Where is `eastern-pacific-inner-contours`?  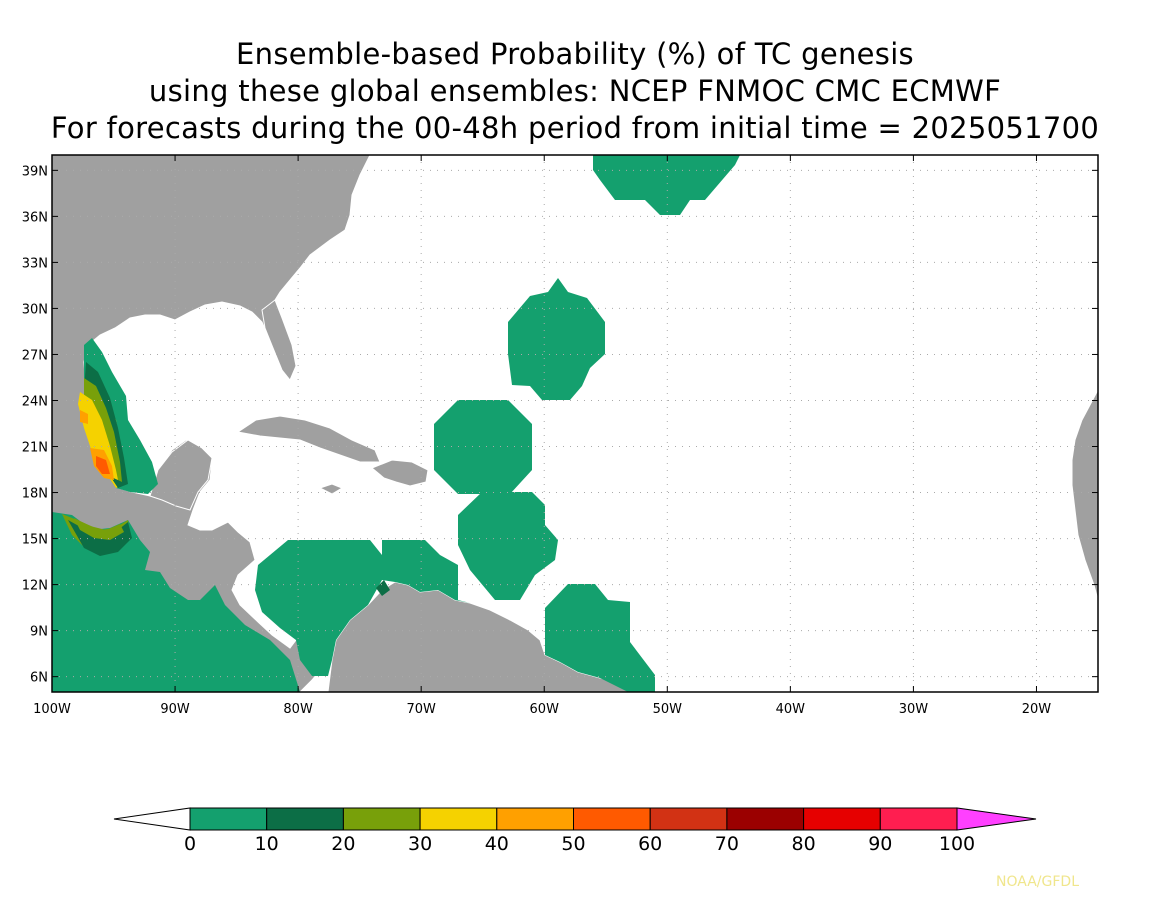 eastern-pacific-inner-contours is located at coordinates (100, 537).